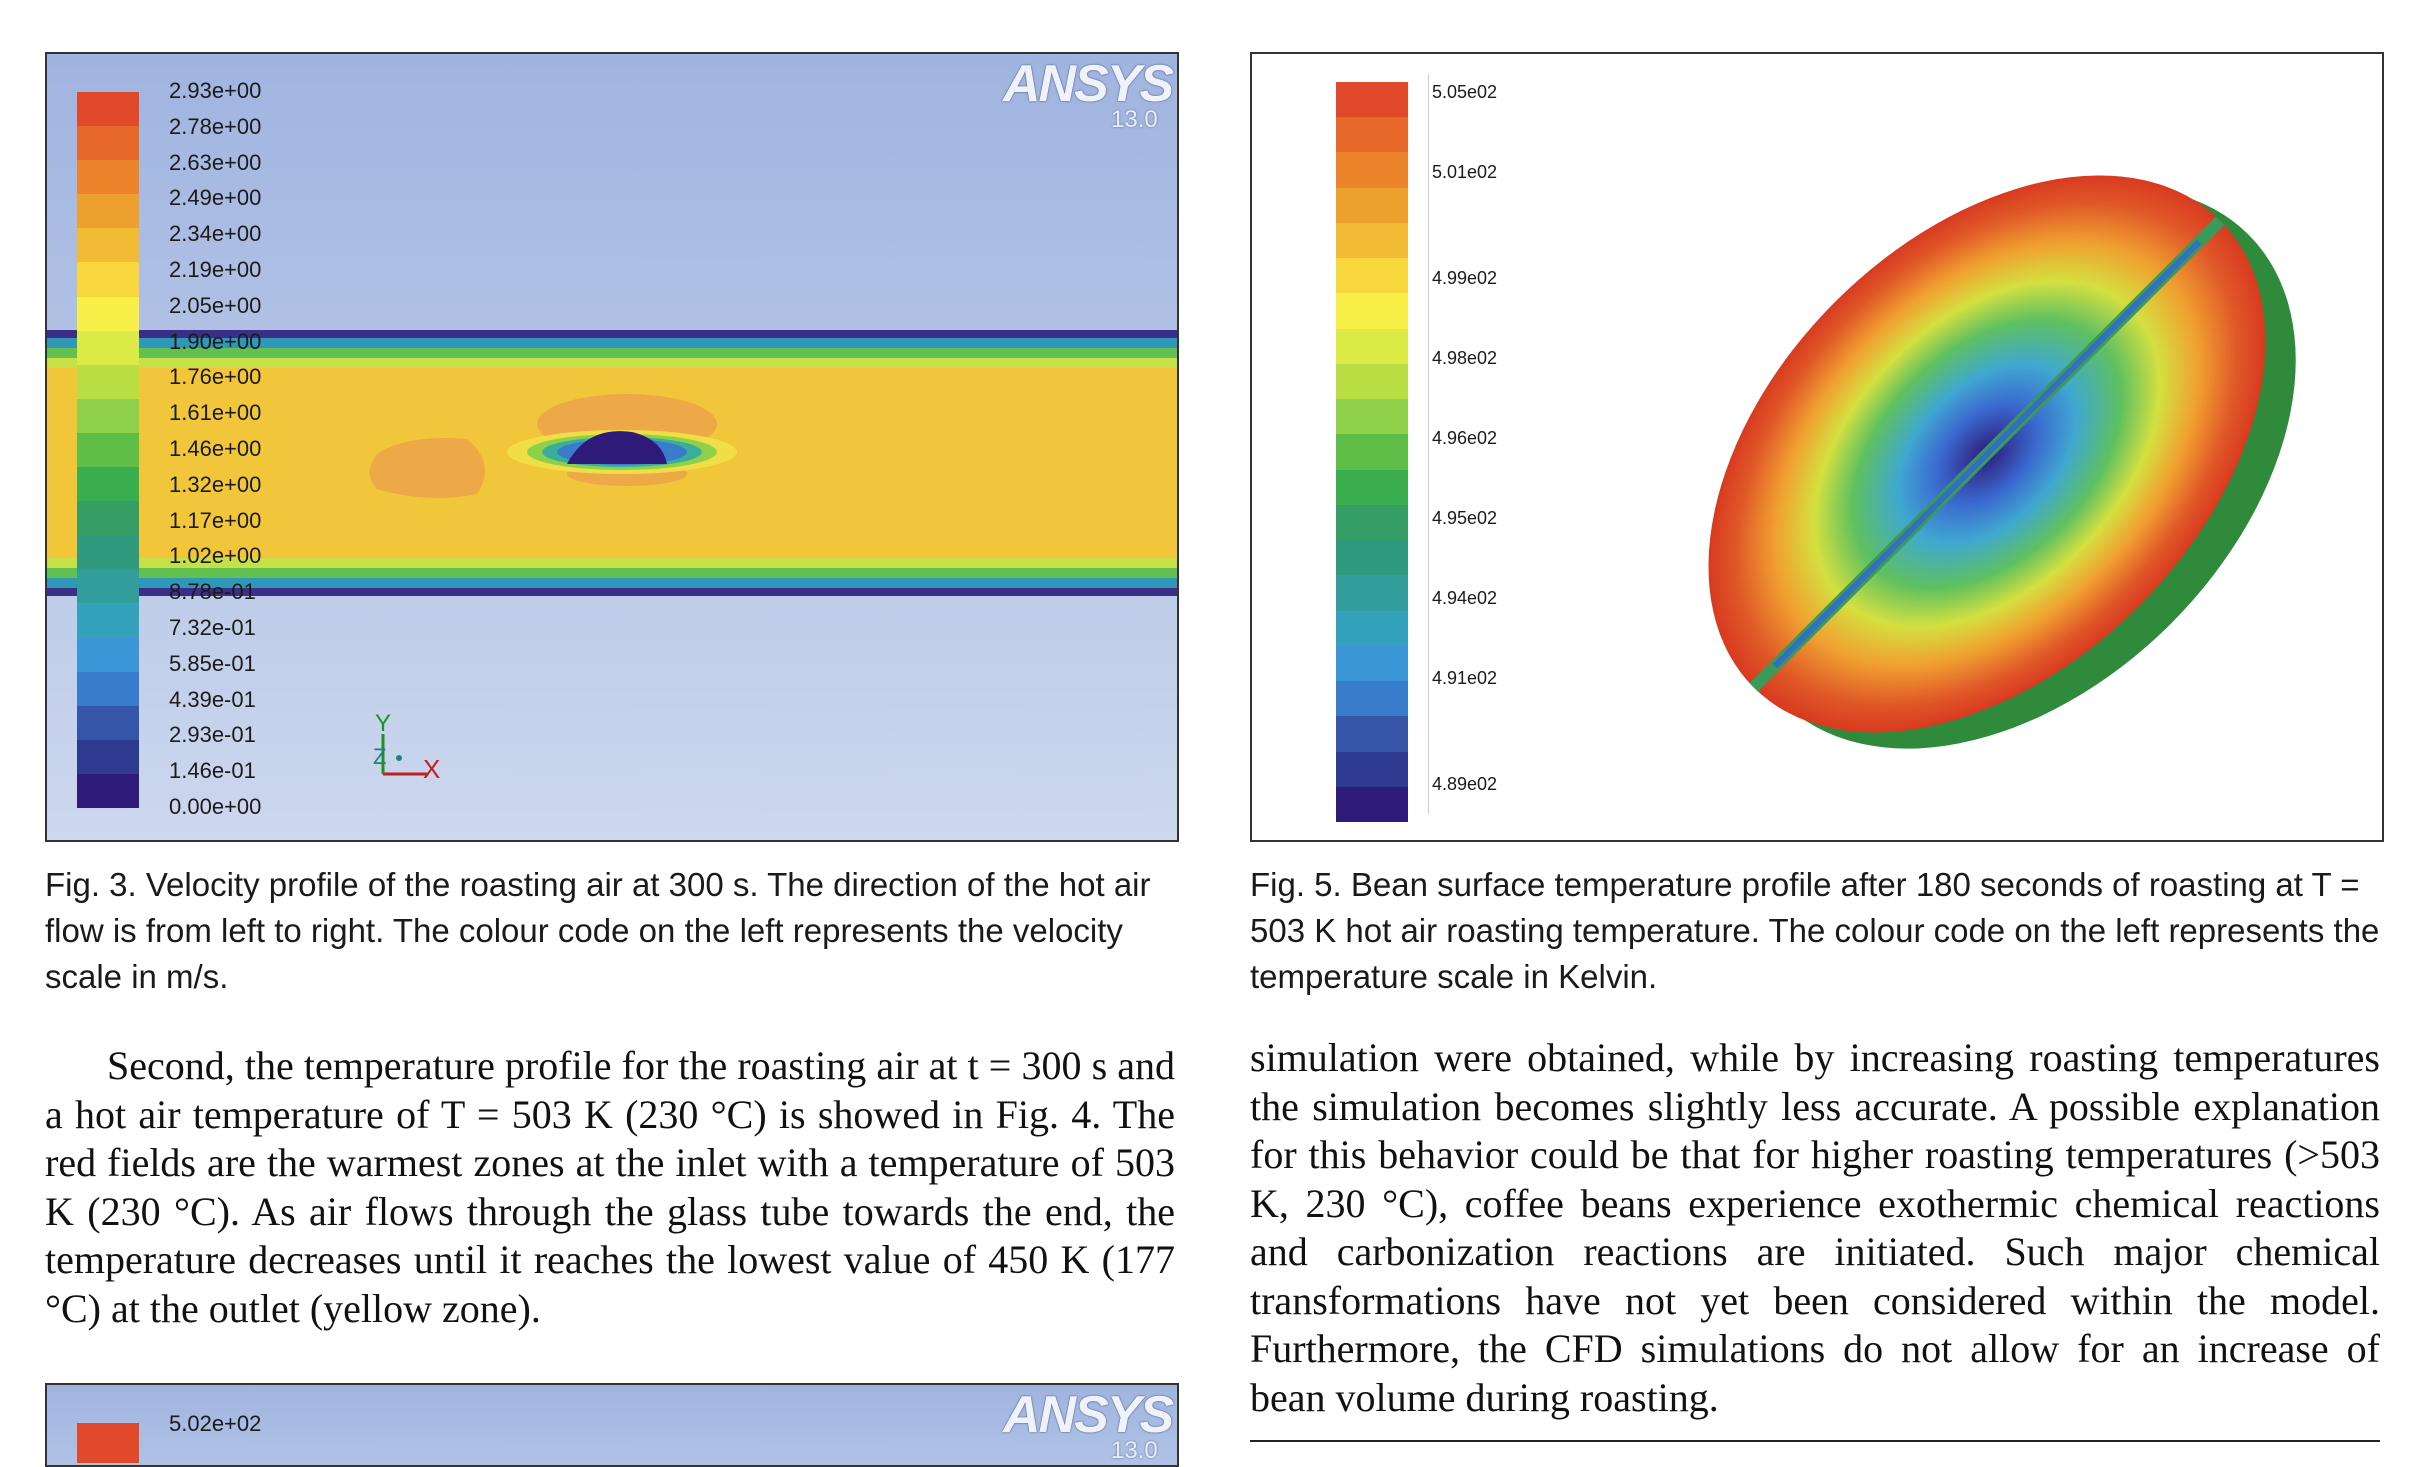 The image size is (2430, 1467). What do you see at coordinates (215, 806) in the screenshot?
I see `fig3-legend-tick: 0.00e+00` at bounding box center [215, 806].